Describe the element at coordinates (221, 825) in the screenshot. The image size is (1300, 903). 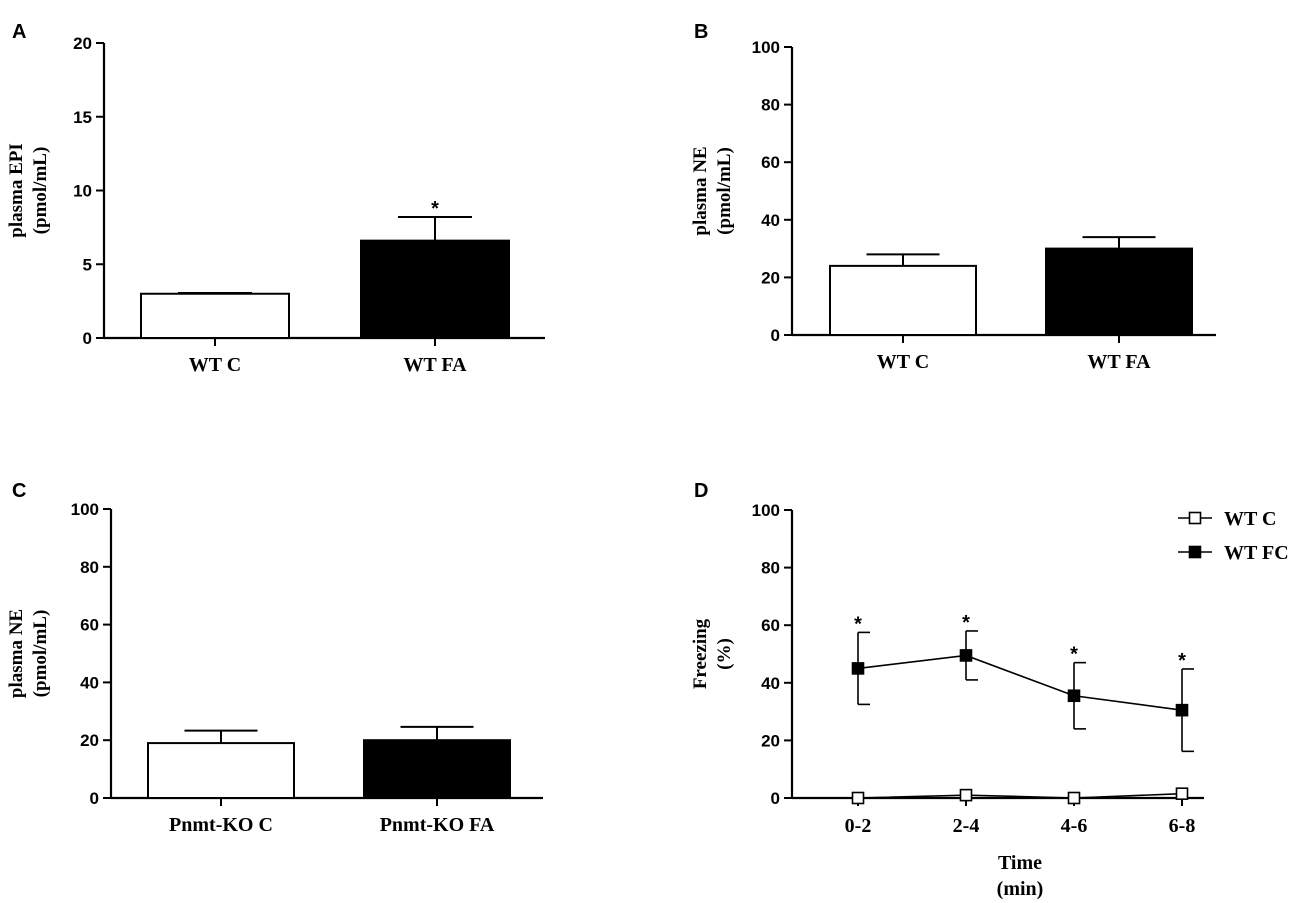
I see `x-category-label: Pnmt-KO C` at that location.